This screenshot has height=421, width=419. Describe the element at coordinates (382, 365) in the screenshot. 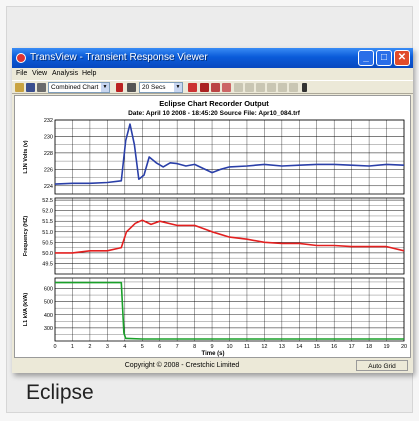

I see `auto-grid-button: Auto Grid` at that location.